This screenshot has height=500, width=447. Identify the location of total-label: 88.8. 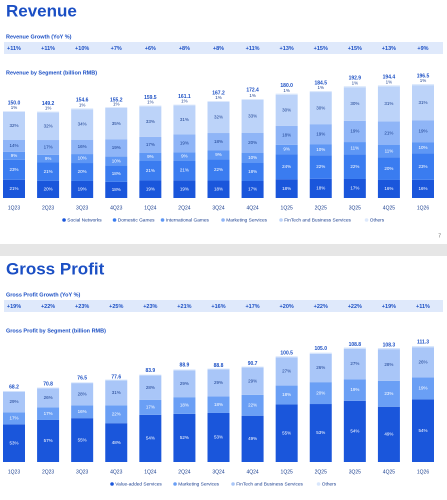
(219, 366).